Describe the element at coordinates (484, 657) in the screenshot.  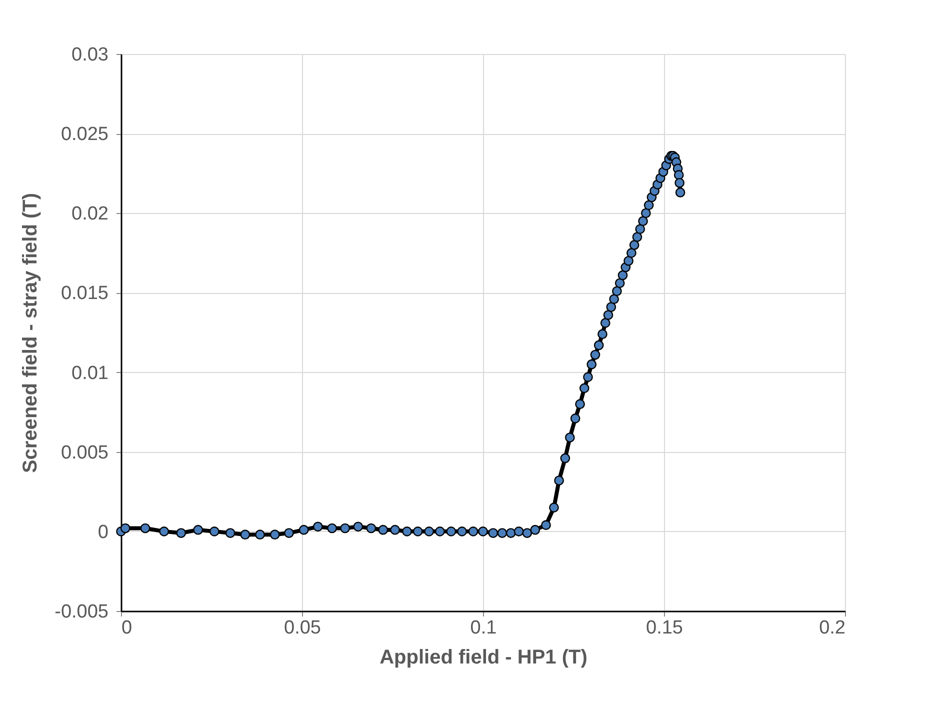
I see `x-axis-title: Applied field - HP1 (T)` at that location.